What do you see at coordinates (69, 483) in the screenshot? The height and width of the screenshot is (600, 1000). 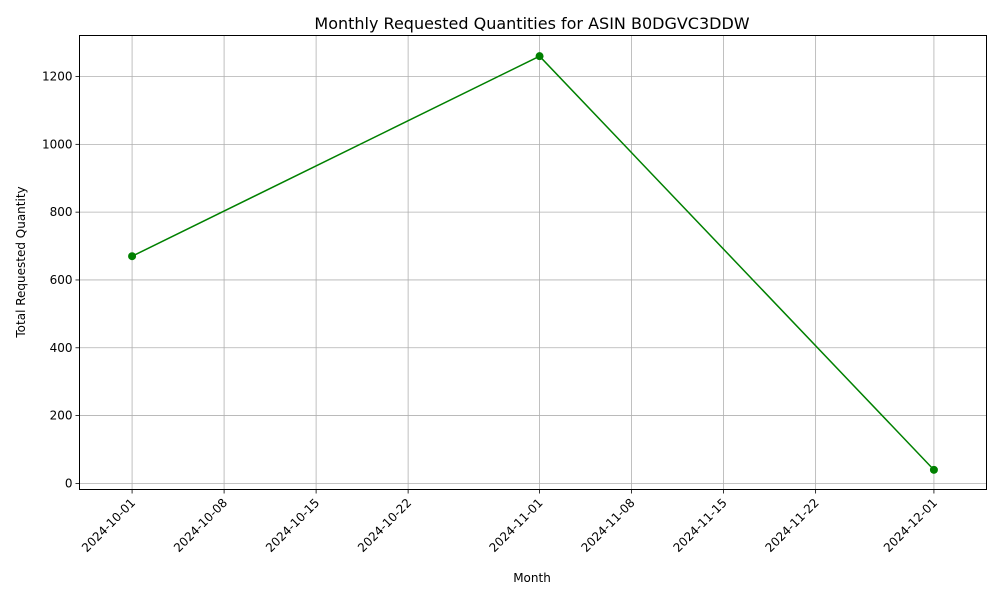 I see `y-tick-label: 0` at bounding box center [69, 483].